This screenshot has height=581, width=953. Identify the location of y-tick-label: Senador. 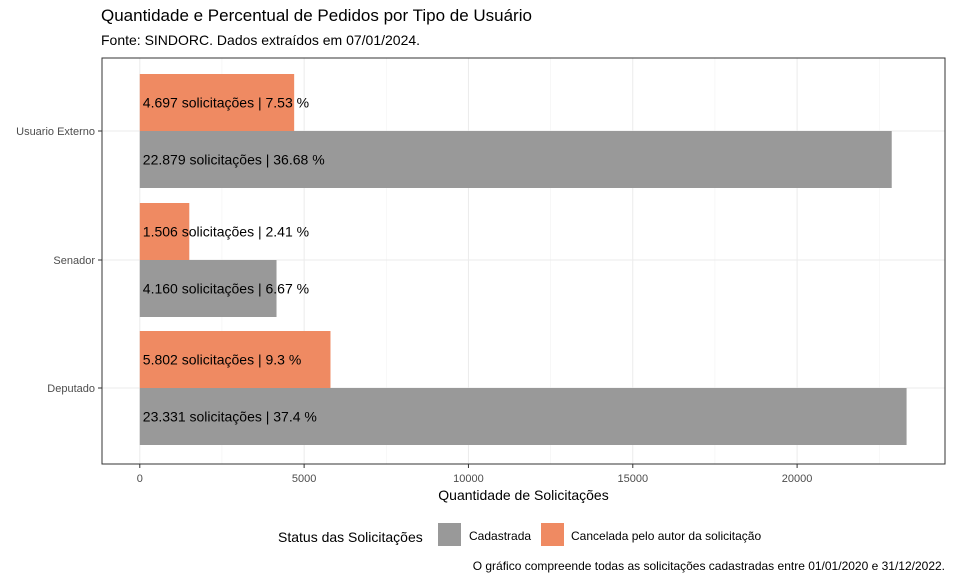
(74, 261).